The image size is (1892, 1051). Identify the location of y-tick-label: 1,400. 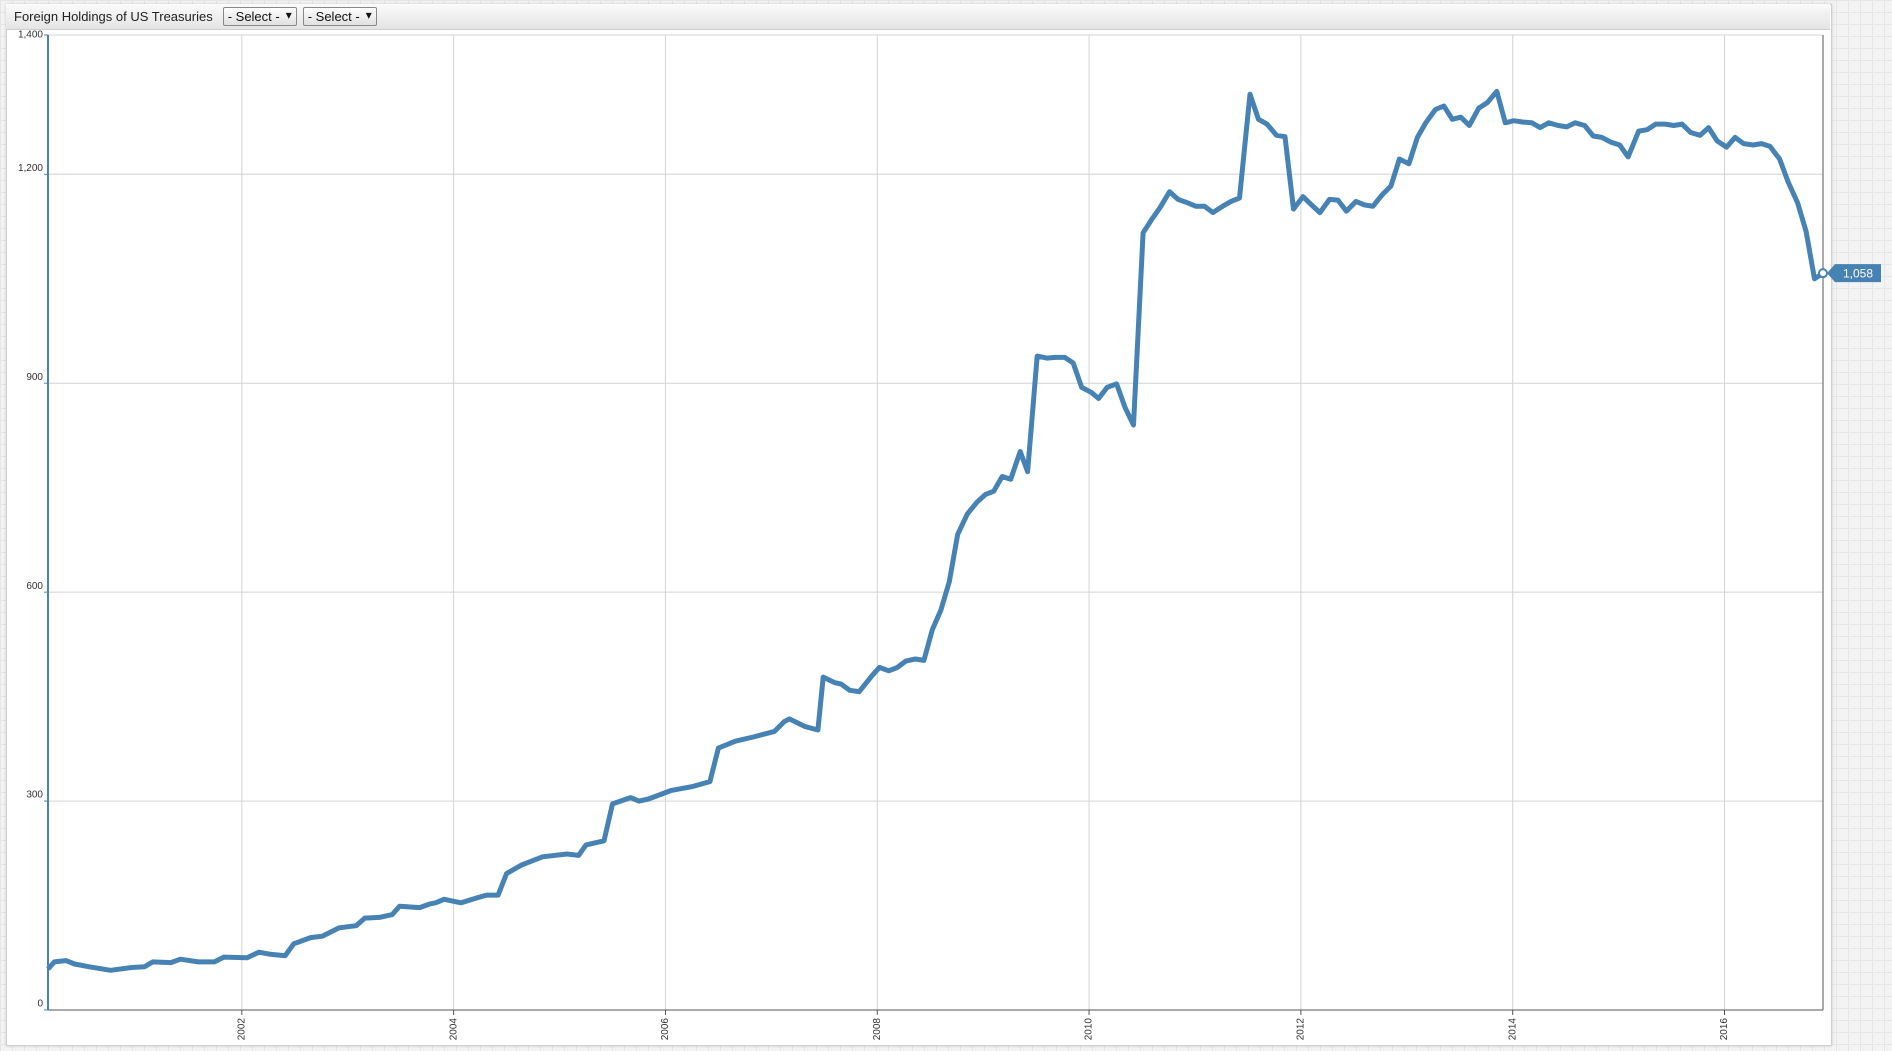
(30, 35).